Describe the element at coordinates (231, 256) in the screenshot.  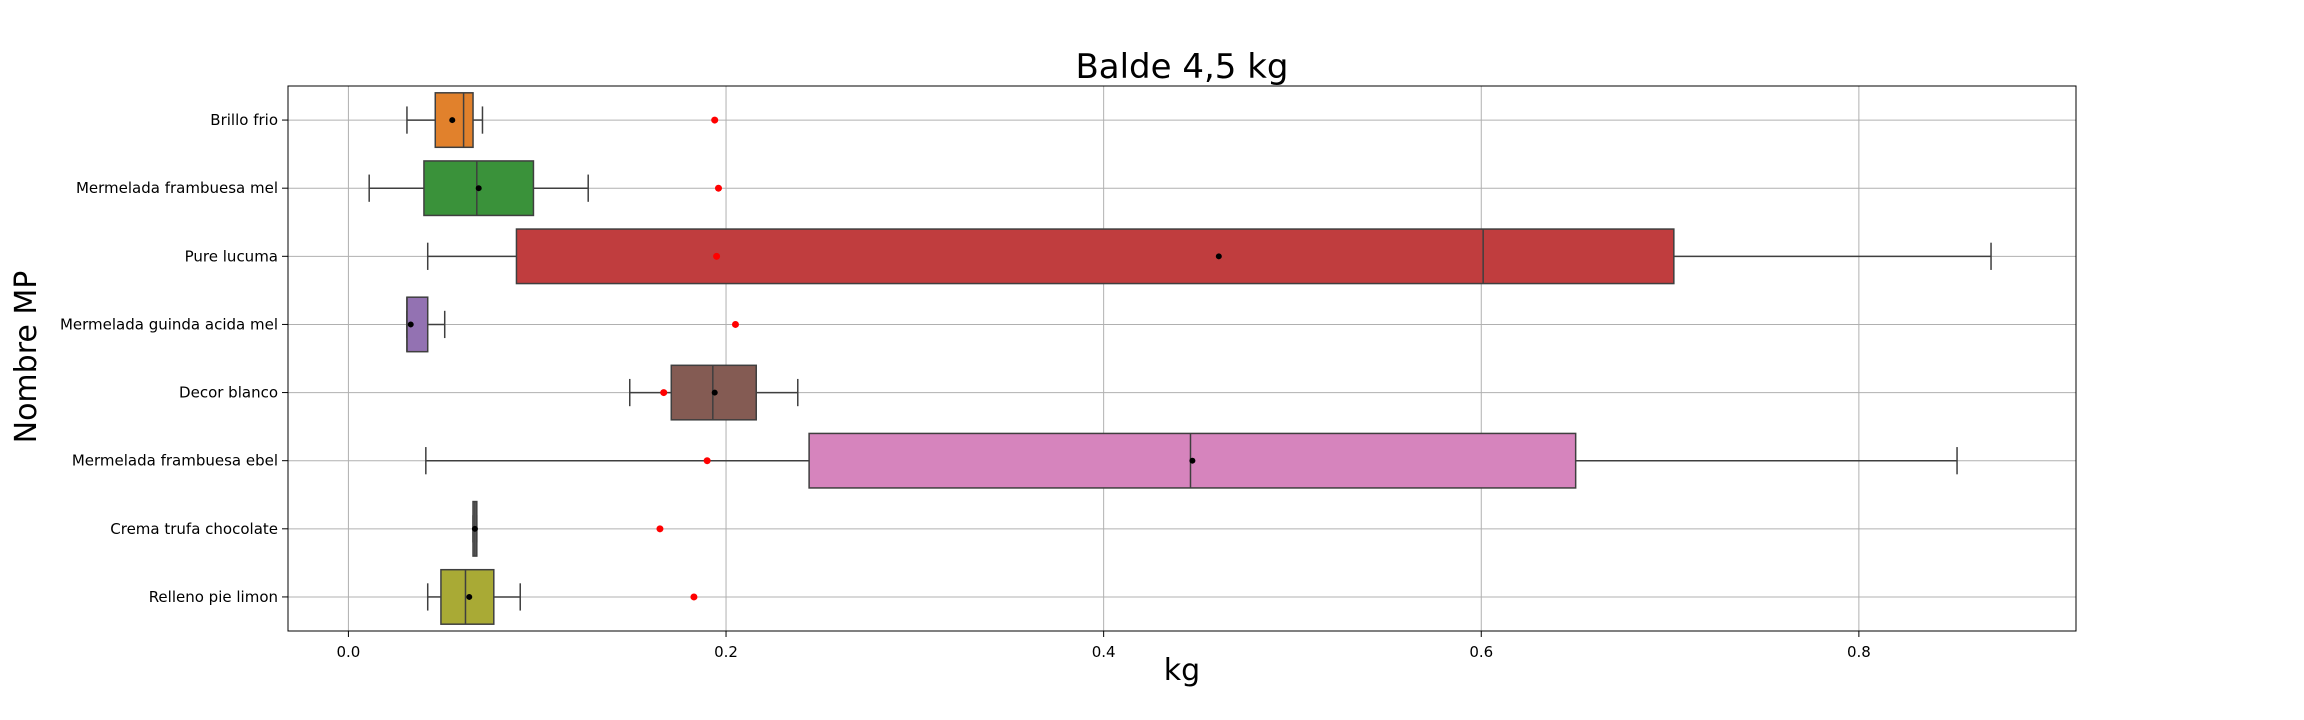
I see `y-tick-label: Pure lucuma` at that location.